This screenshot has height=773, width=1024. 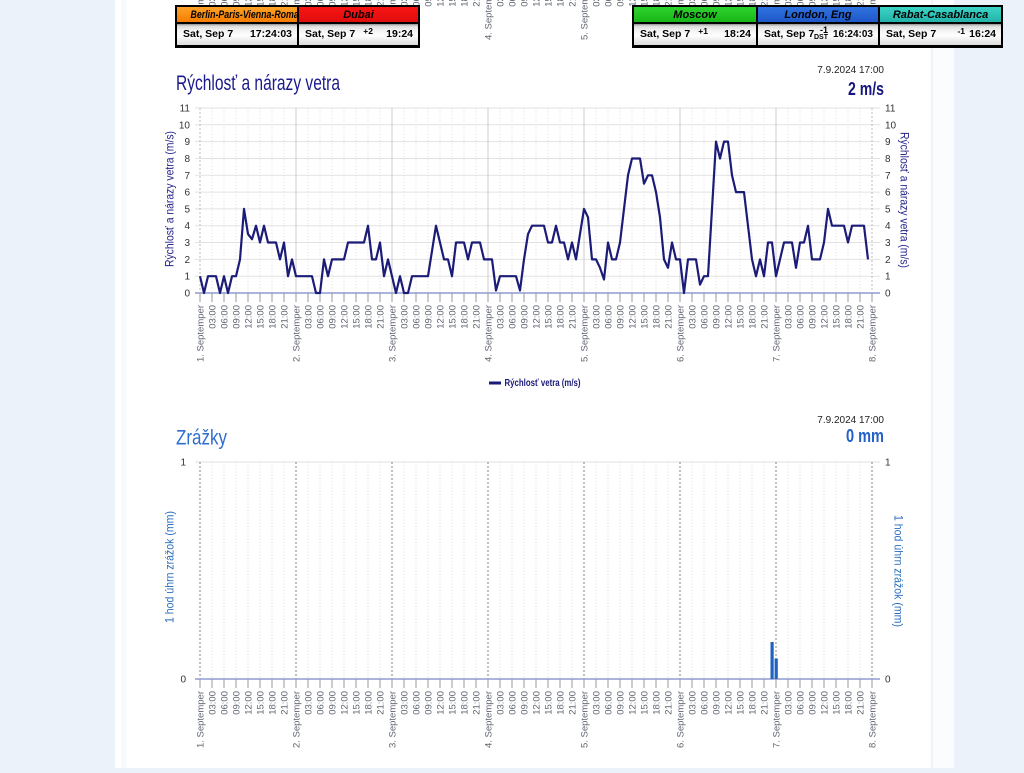 I want to click on svg-text: 1. Septemper, so click(x=201, y=333).